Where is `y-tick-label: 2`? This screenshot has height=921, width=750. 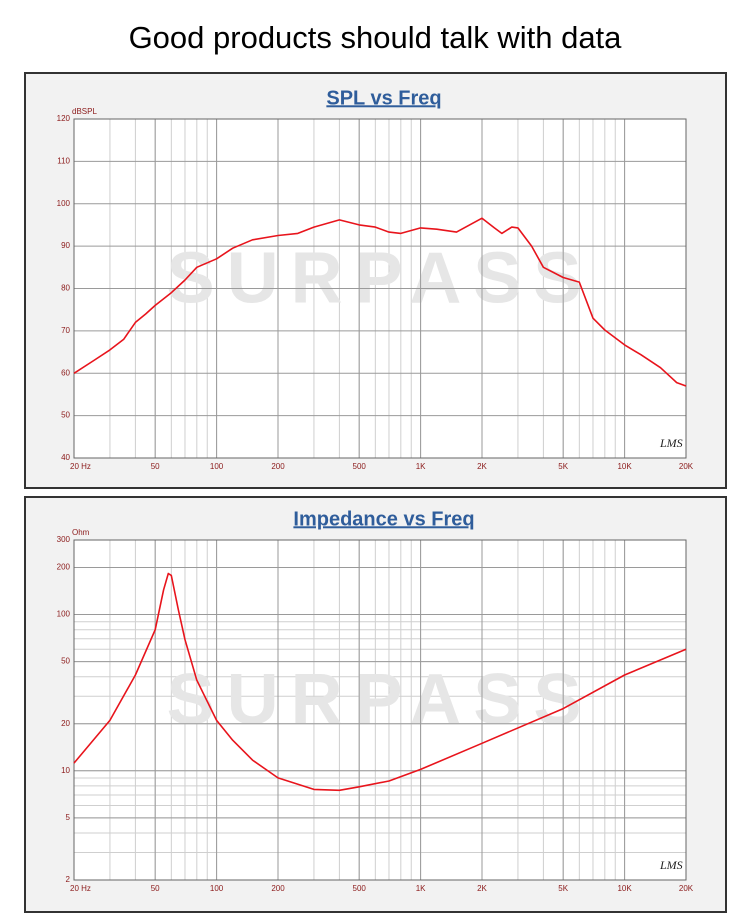
y-tick-label: 2 is located at coordinates (68, 879).